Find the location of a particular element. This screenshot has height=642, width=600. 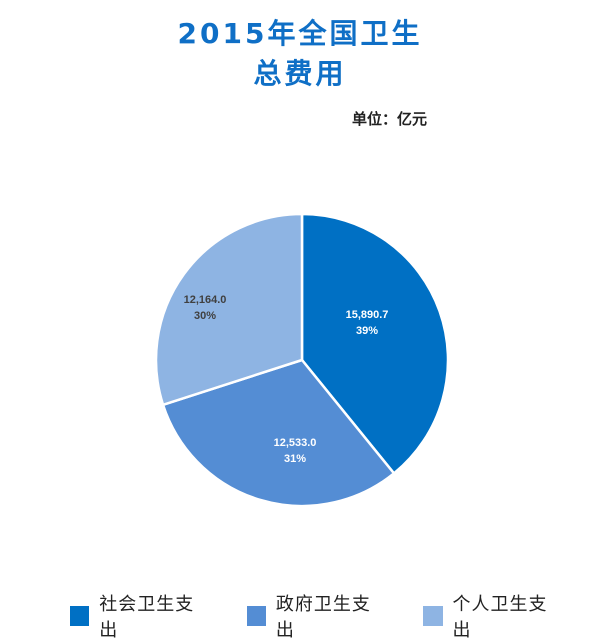

slice-percent-label: 31% is located at coordinates (295, 459).